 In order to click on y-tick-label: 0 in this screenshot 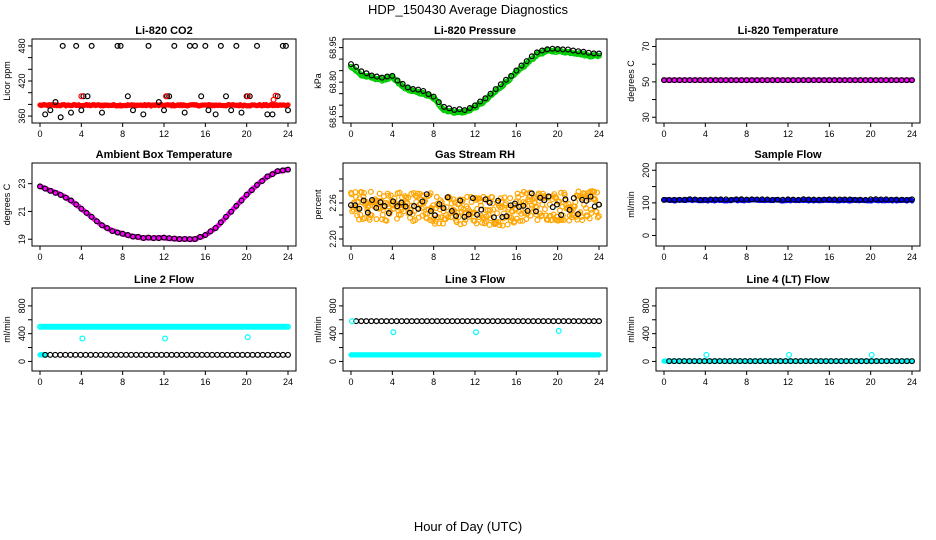, I will do `click(333, 361)`.